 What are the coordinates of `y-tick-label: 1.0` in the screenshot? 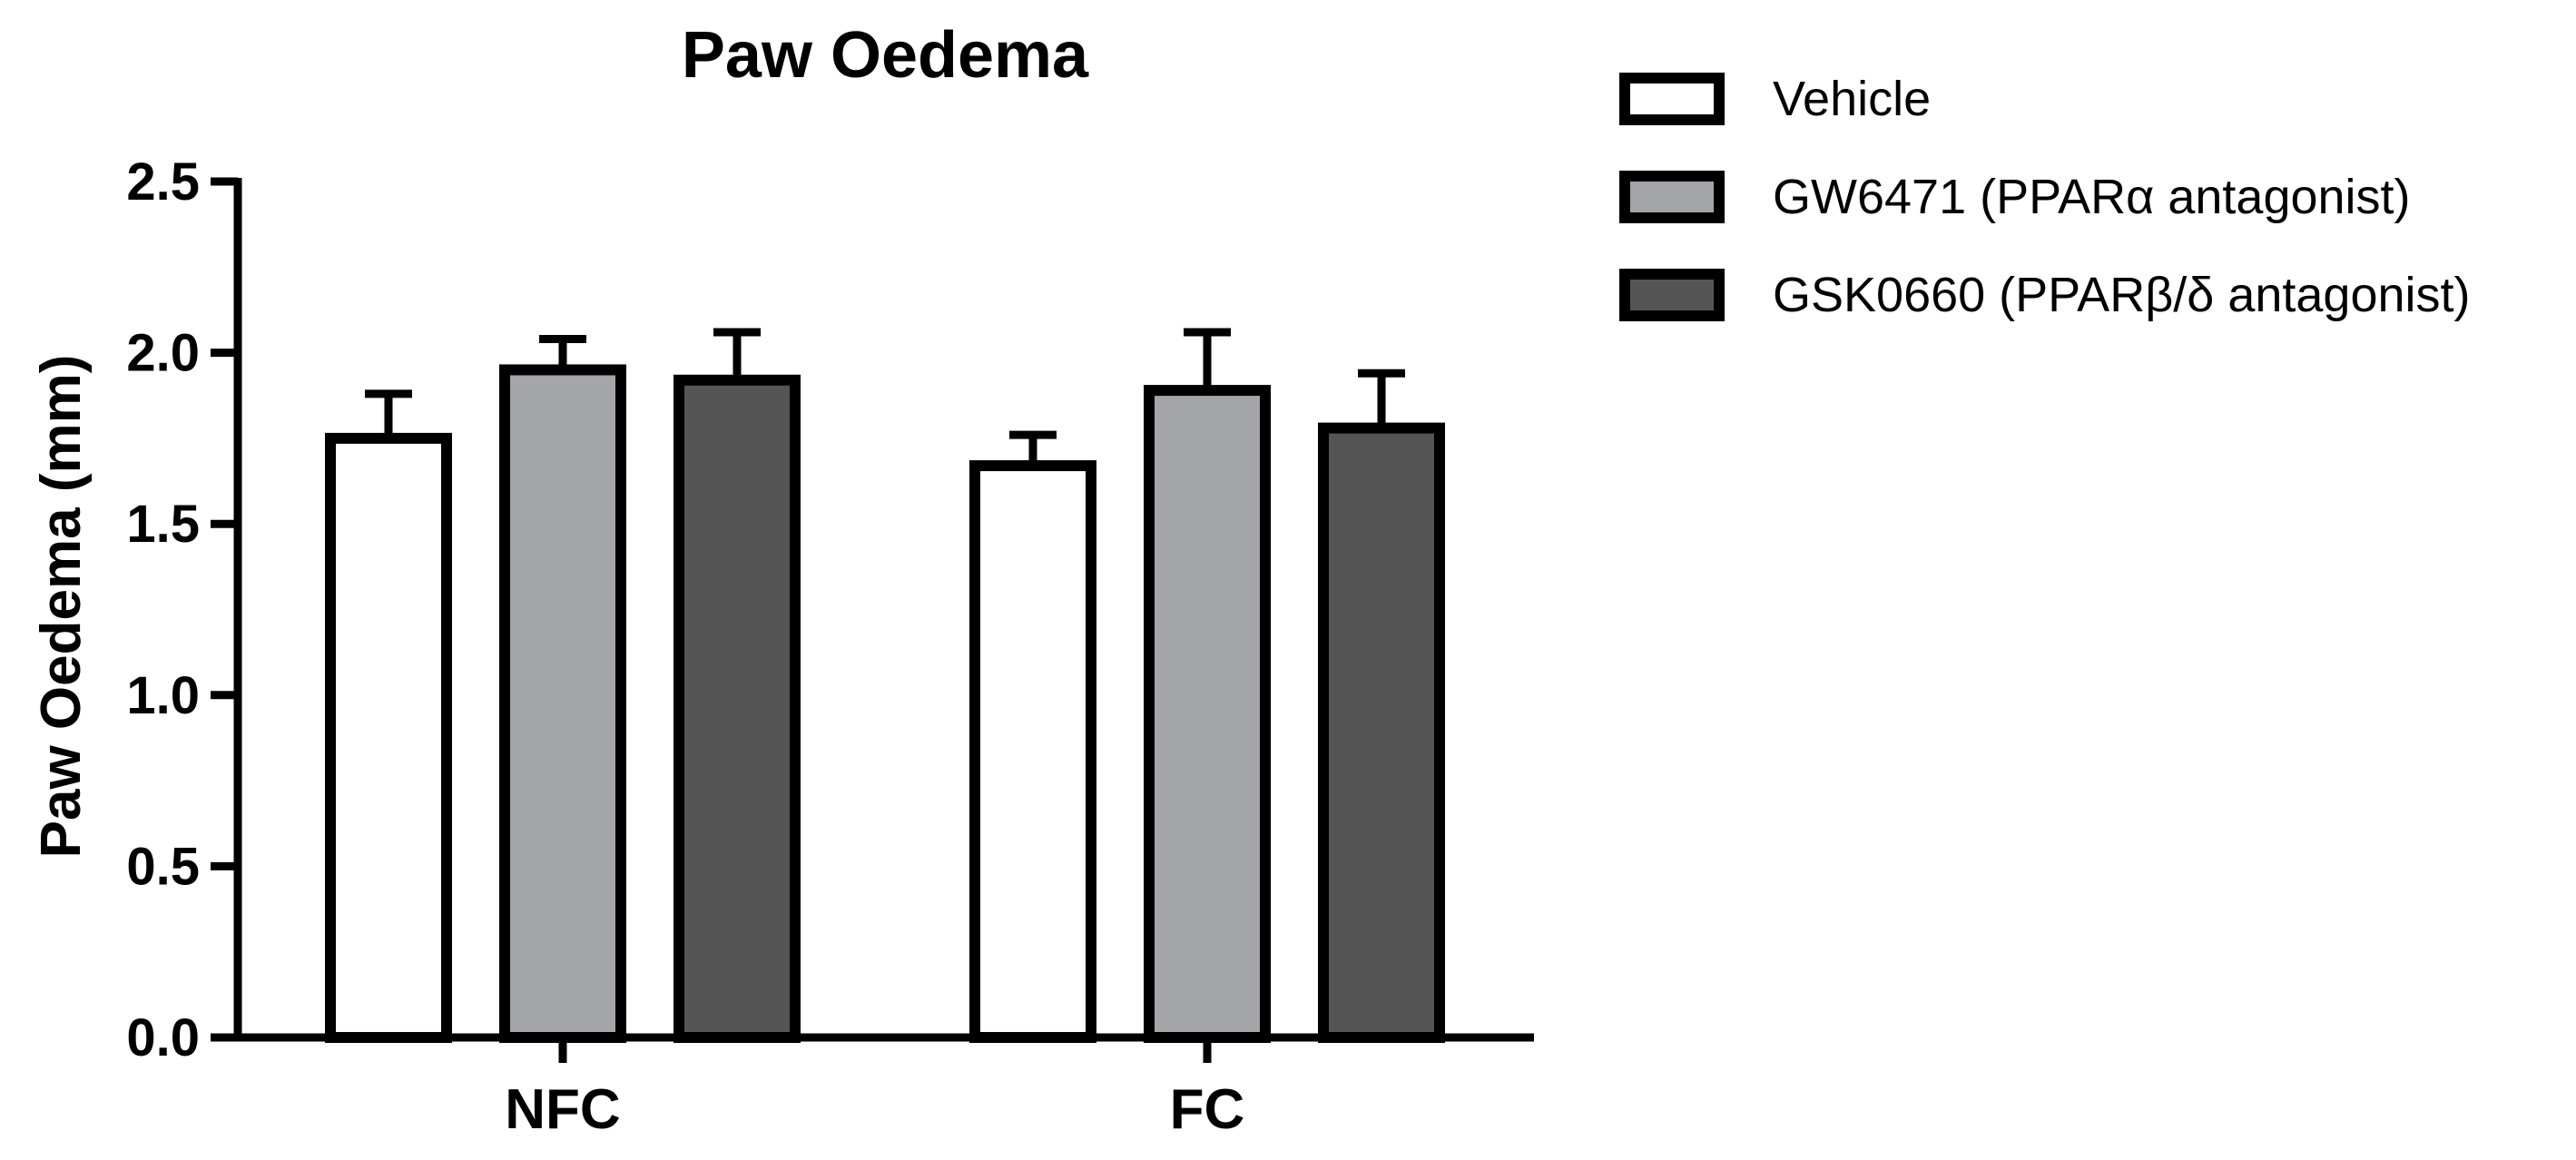 It's located at (163, 695).